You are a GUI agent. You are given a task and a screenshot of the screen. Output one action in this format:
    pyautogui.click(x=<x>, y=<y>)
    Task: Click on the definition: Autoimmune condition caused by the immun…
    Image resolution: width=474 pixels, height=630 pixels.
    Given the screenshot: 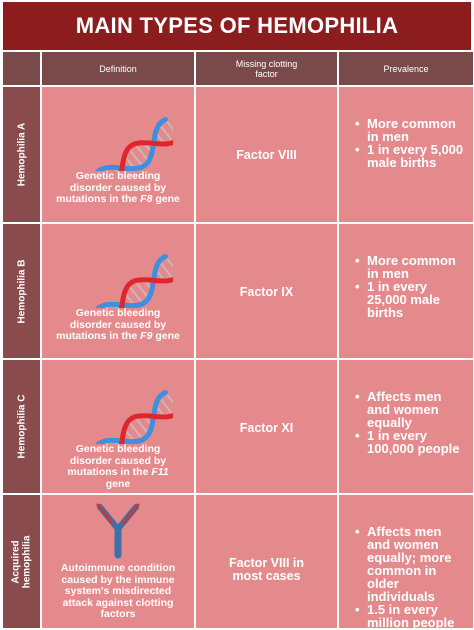 What is the action you would take?
    pyautogui.click(x=118, y=591)
    